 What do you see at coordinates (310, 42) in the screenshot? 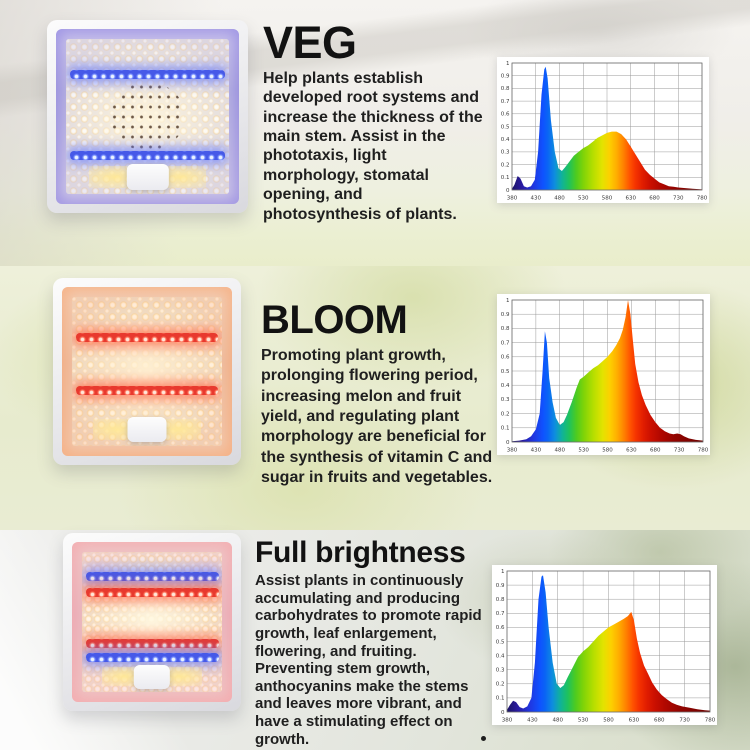
I see `veg-heading: VEG` at bounding box center [310, 42].